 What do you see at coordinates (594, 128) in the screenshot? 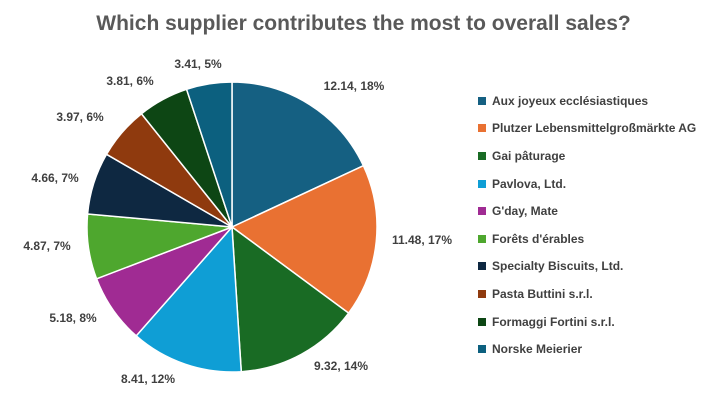
I see `legend-label: Plutzer Lebensmittelgroßmärkte AG` at bounding box center [594, 128].